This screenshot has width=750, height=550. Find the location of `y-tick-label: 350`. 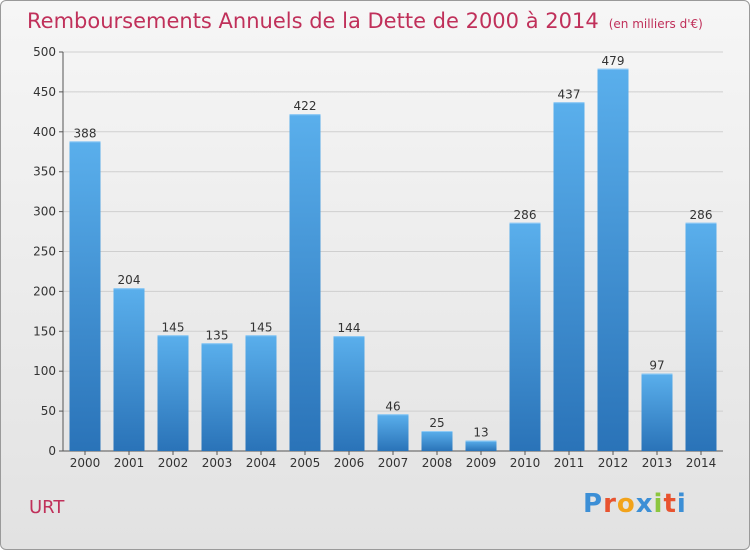

y-tick-label: 350 is located at coordinates (44, 172).